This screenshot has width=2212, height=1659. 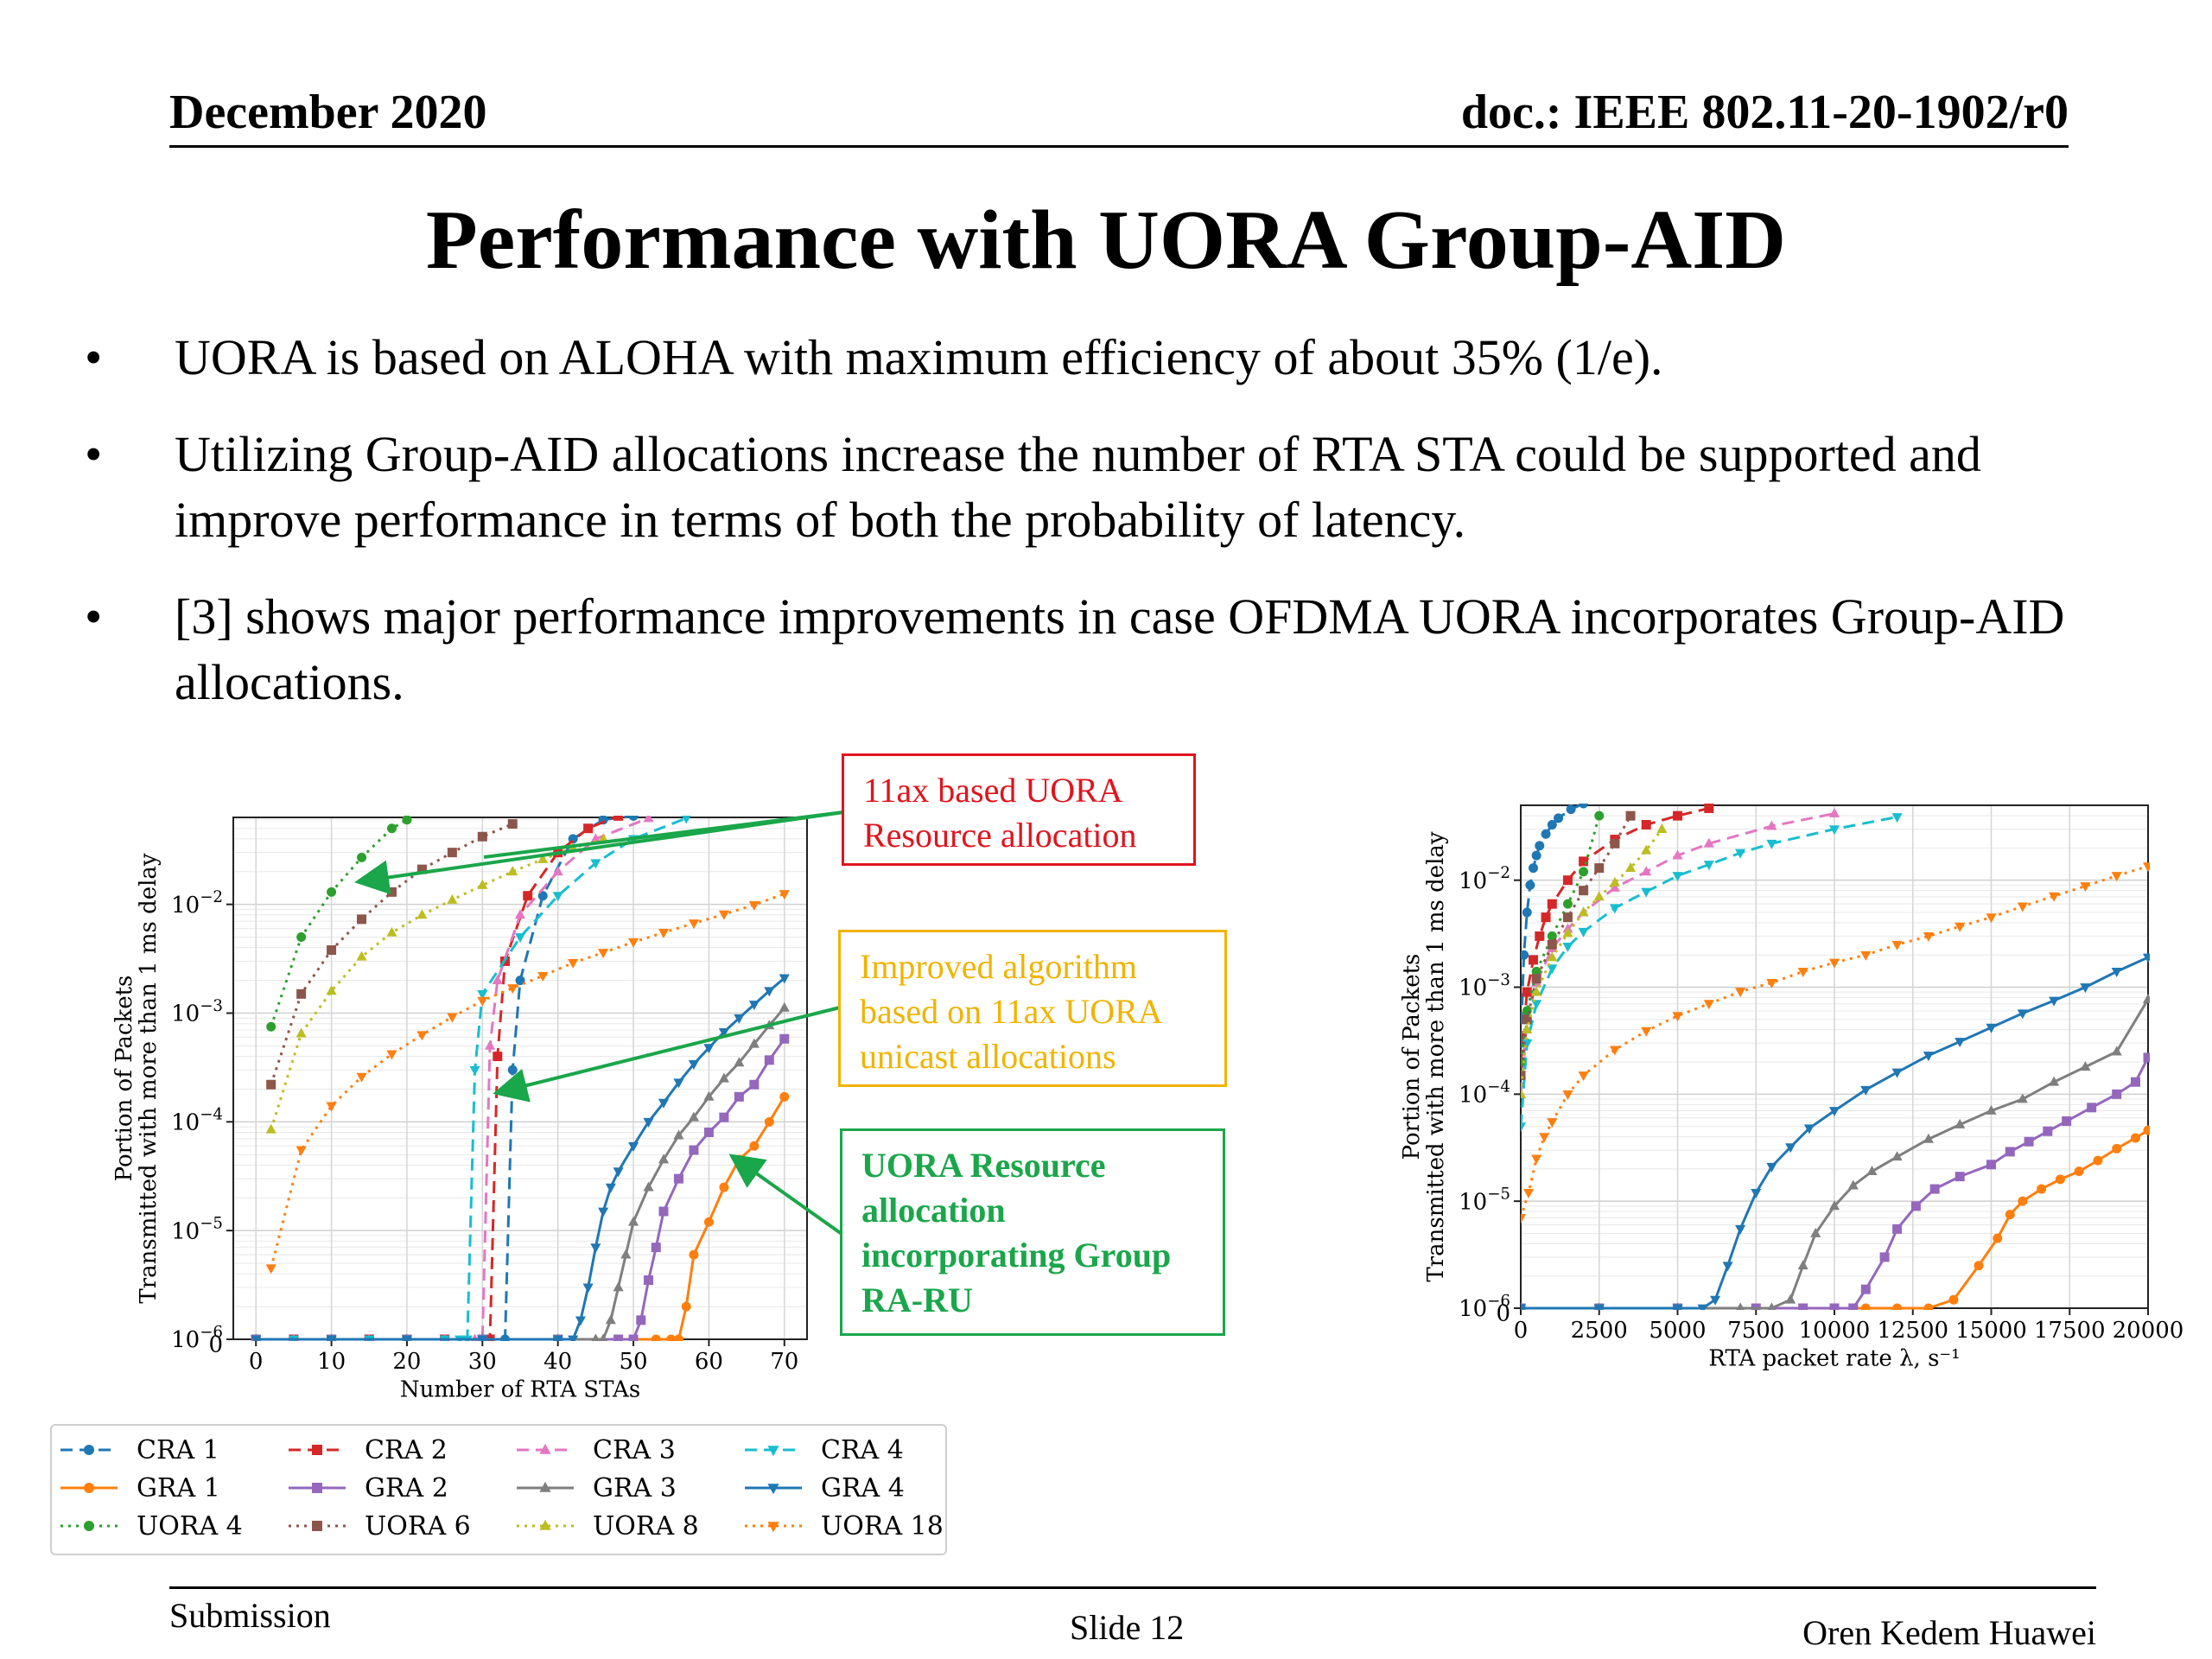 I want to click on legend-label: CRA 1, so click(x=178, y=1450).